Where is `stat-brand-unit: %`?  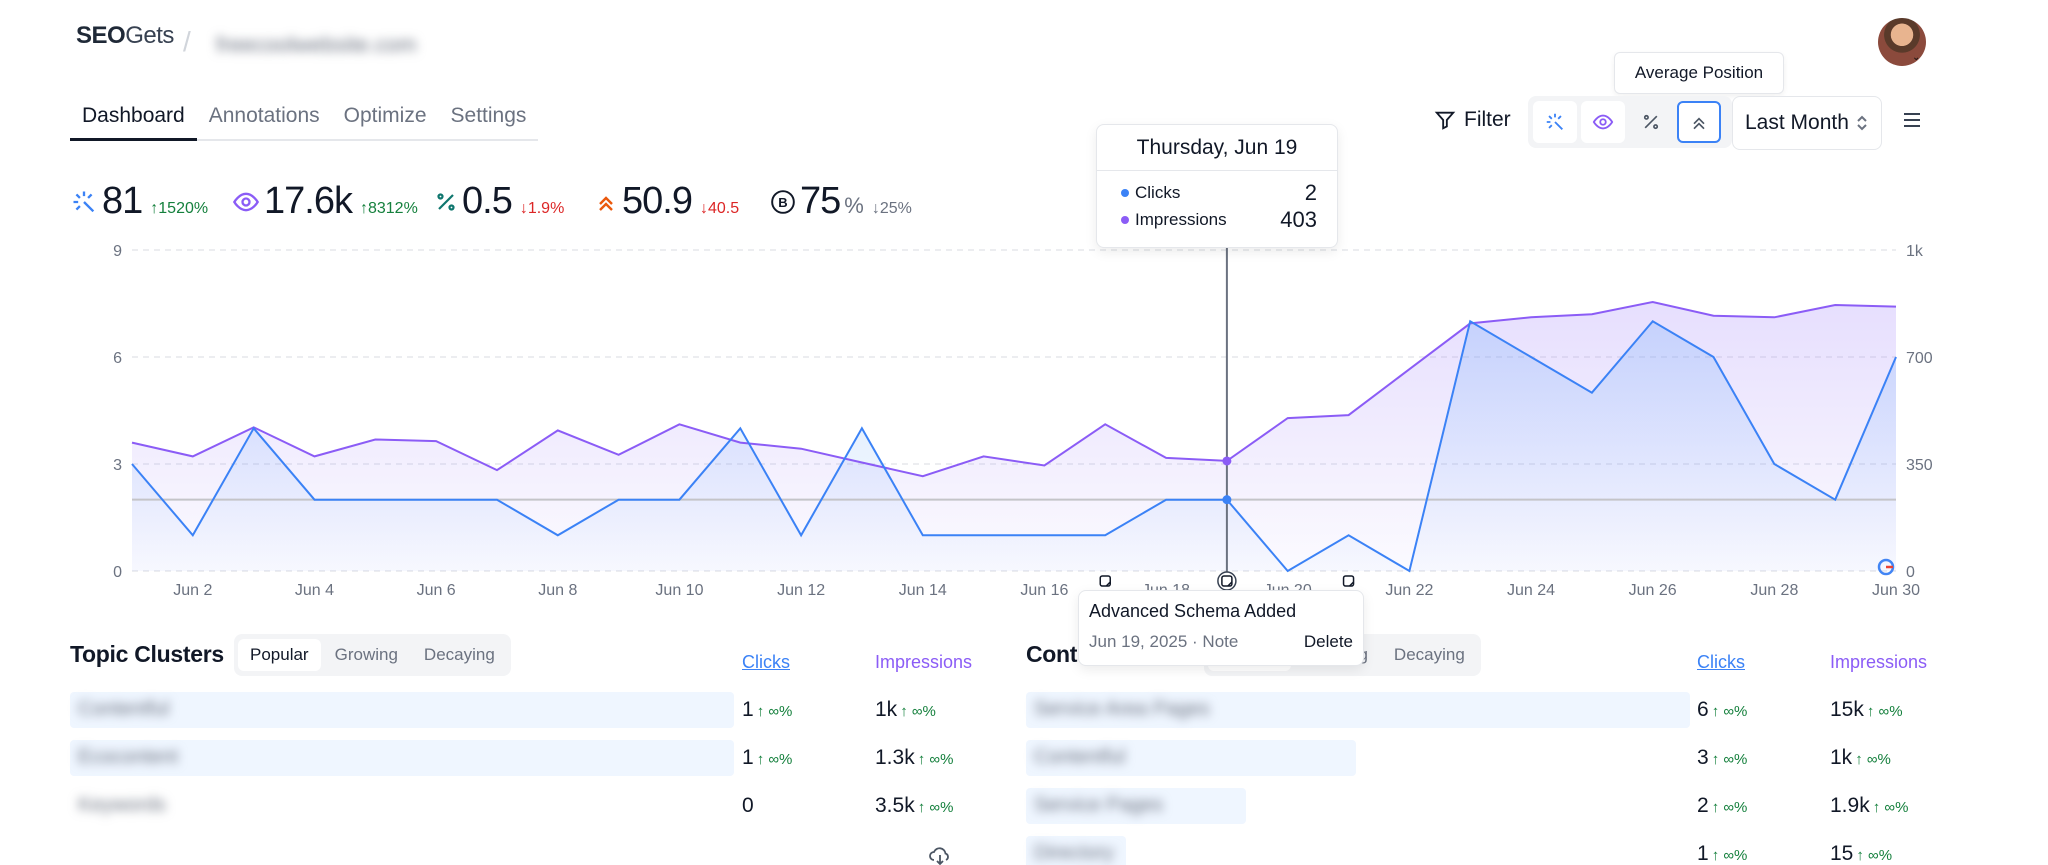
stat-brand-unit: % is located at coordinates (854, 205).